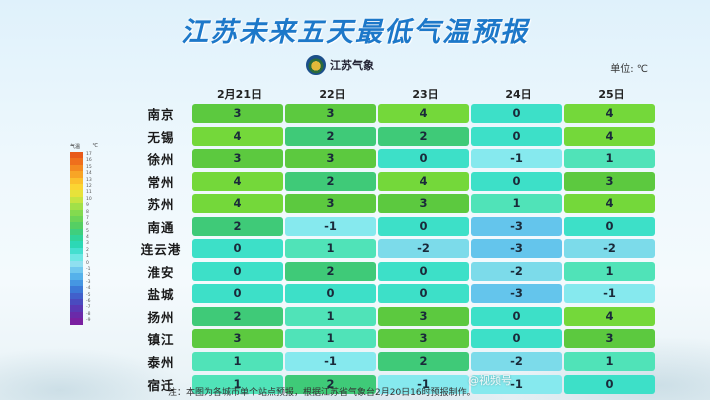  Describe the element at coordinates (161, 272) in the screenshot. I see `city-name: 淮安` at that location.